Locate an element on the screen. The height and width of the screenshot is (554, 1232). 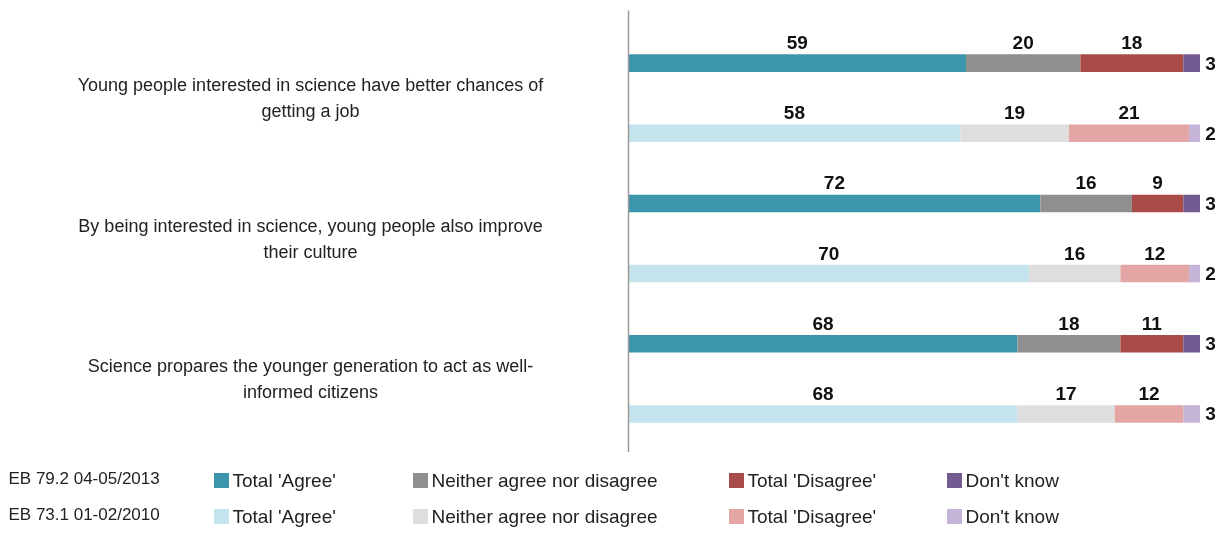
data-label: 20 is located at coordinates (1023, 43).